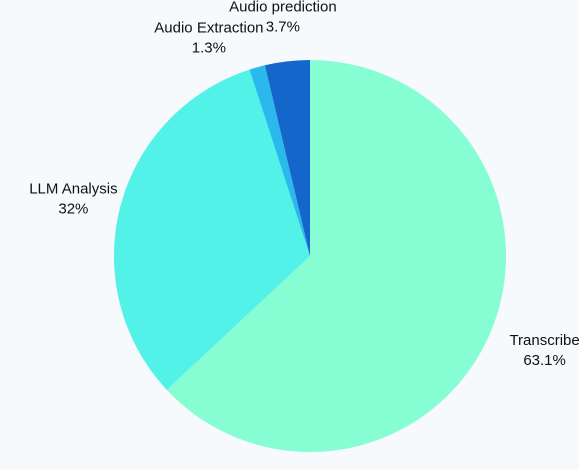 The image size is (579, 470). I want to click on slice-value-transcribe: 63.1%, so click(544, 360).